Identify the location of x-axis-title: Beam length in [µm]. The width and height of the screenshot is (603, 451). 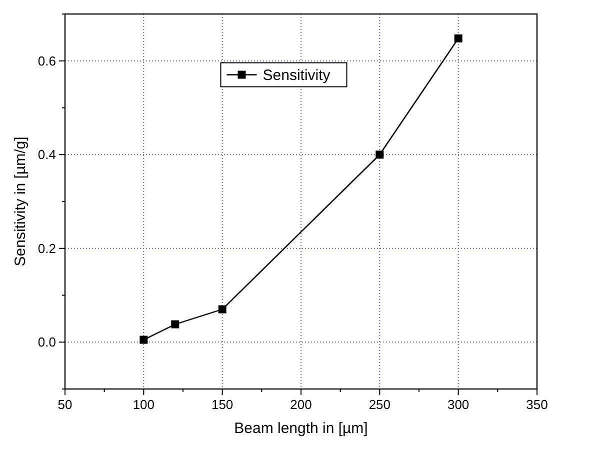
(301, 428).